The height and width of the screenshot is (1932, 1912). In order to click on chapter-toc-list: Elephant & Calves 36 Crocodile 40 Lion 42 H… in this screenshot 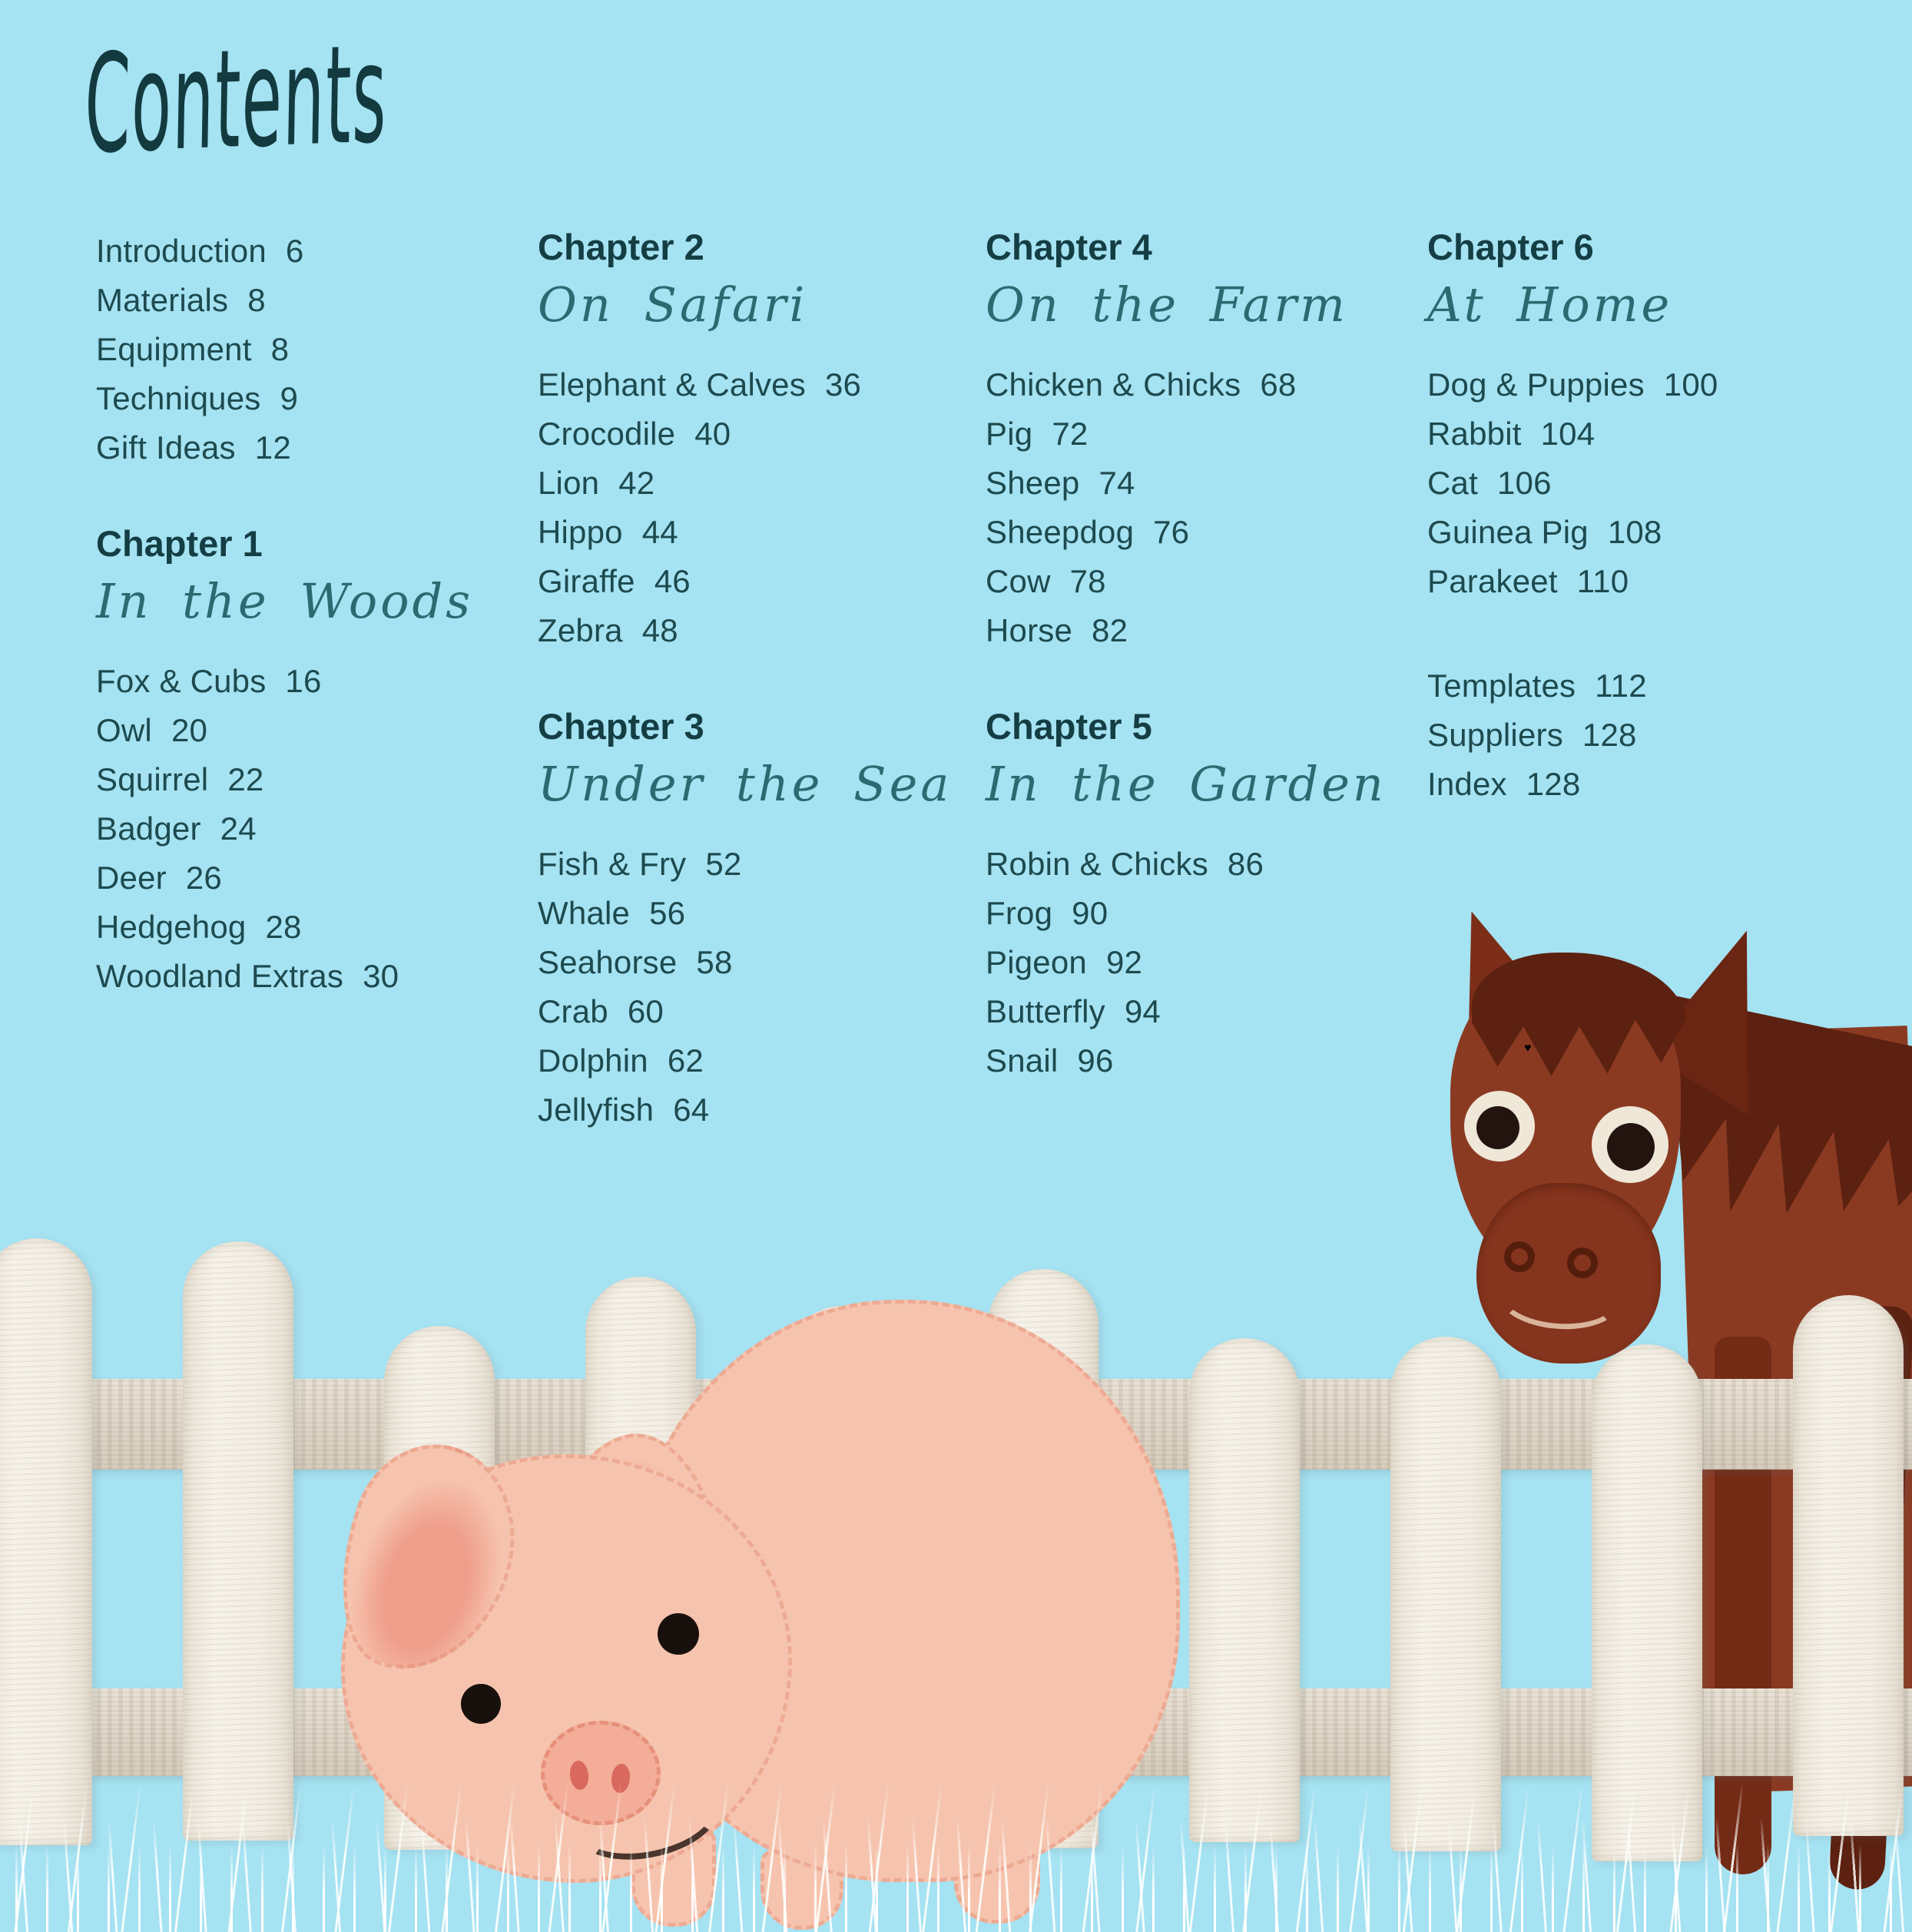, I will do `click(755, 507)`.